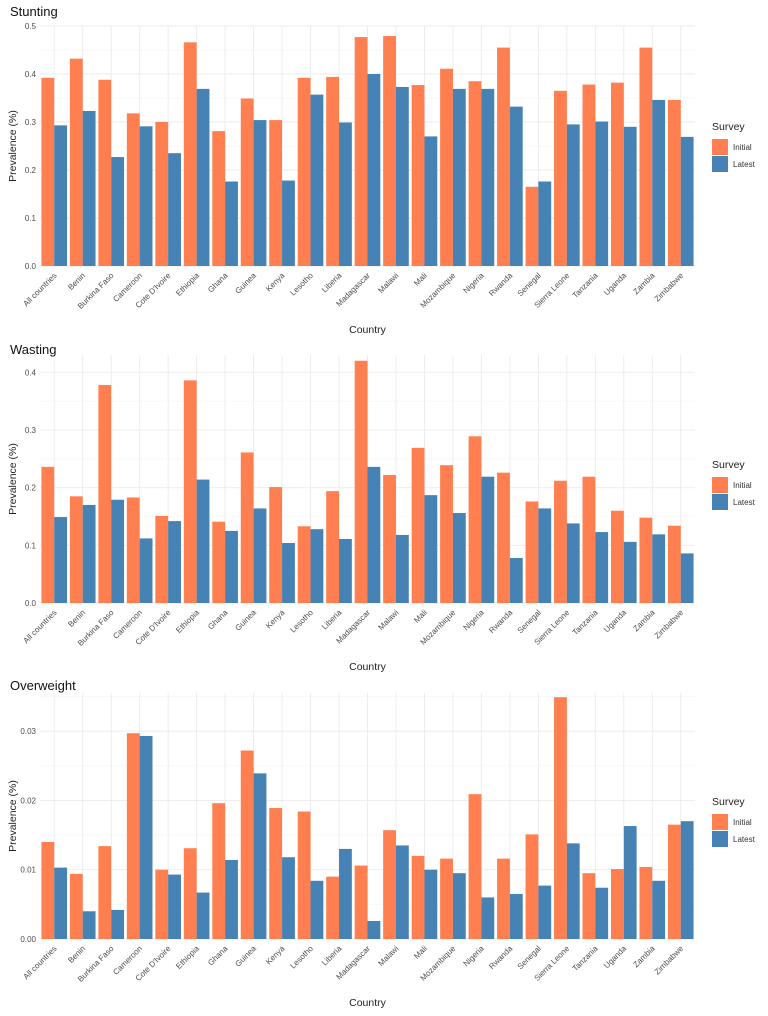  What do you see at coordinates (446, 534) in the screenshot?
I see `bar-initial-mozambique` at bounding box center [446, 534].